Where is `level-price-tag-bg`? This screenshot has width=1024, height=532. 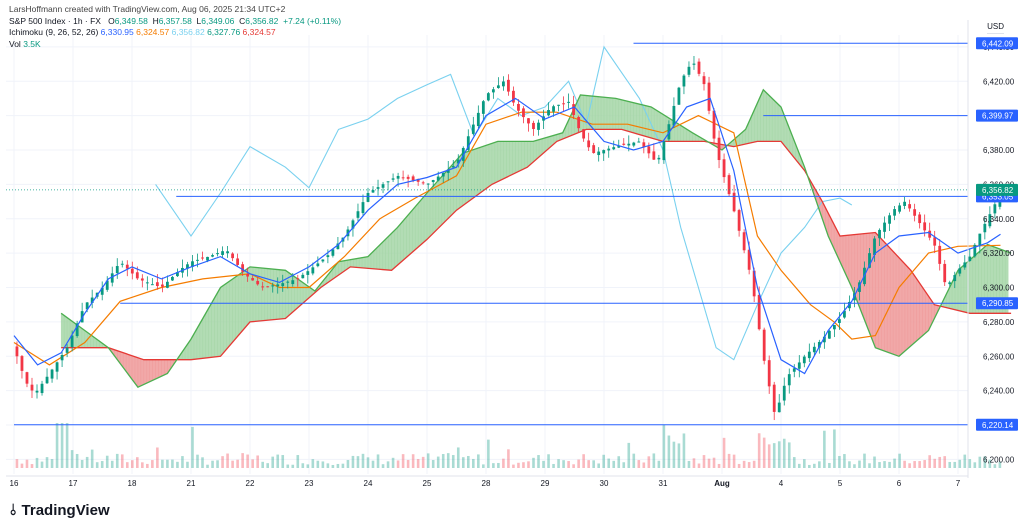 level-price-tag-bg is located at coordinates (997, 115).